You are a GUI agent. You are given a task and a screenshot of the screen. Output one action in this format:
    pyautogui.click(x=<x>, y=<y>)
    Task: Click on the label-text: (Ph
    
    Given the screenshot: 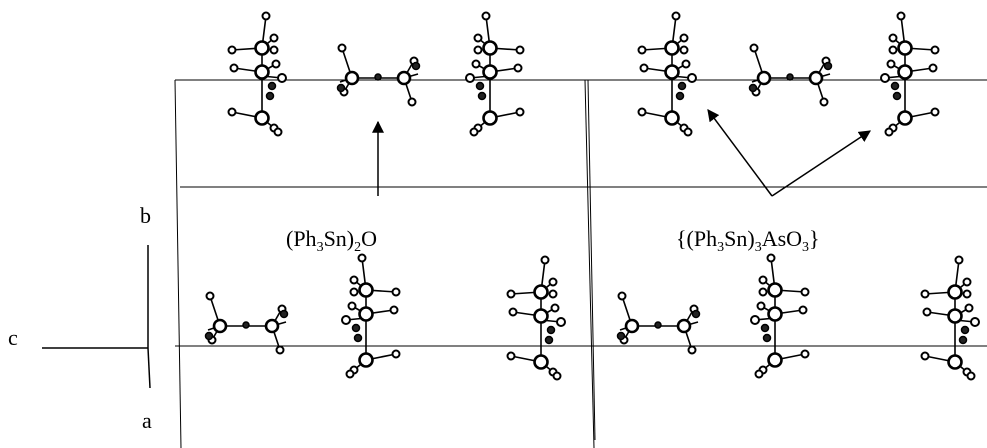 What is the action you would take?
    pyautogui.click(x=301, y=238)
    